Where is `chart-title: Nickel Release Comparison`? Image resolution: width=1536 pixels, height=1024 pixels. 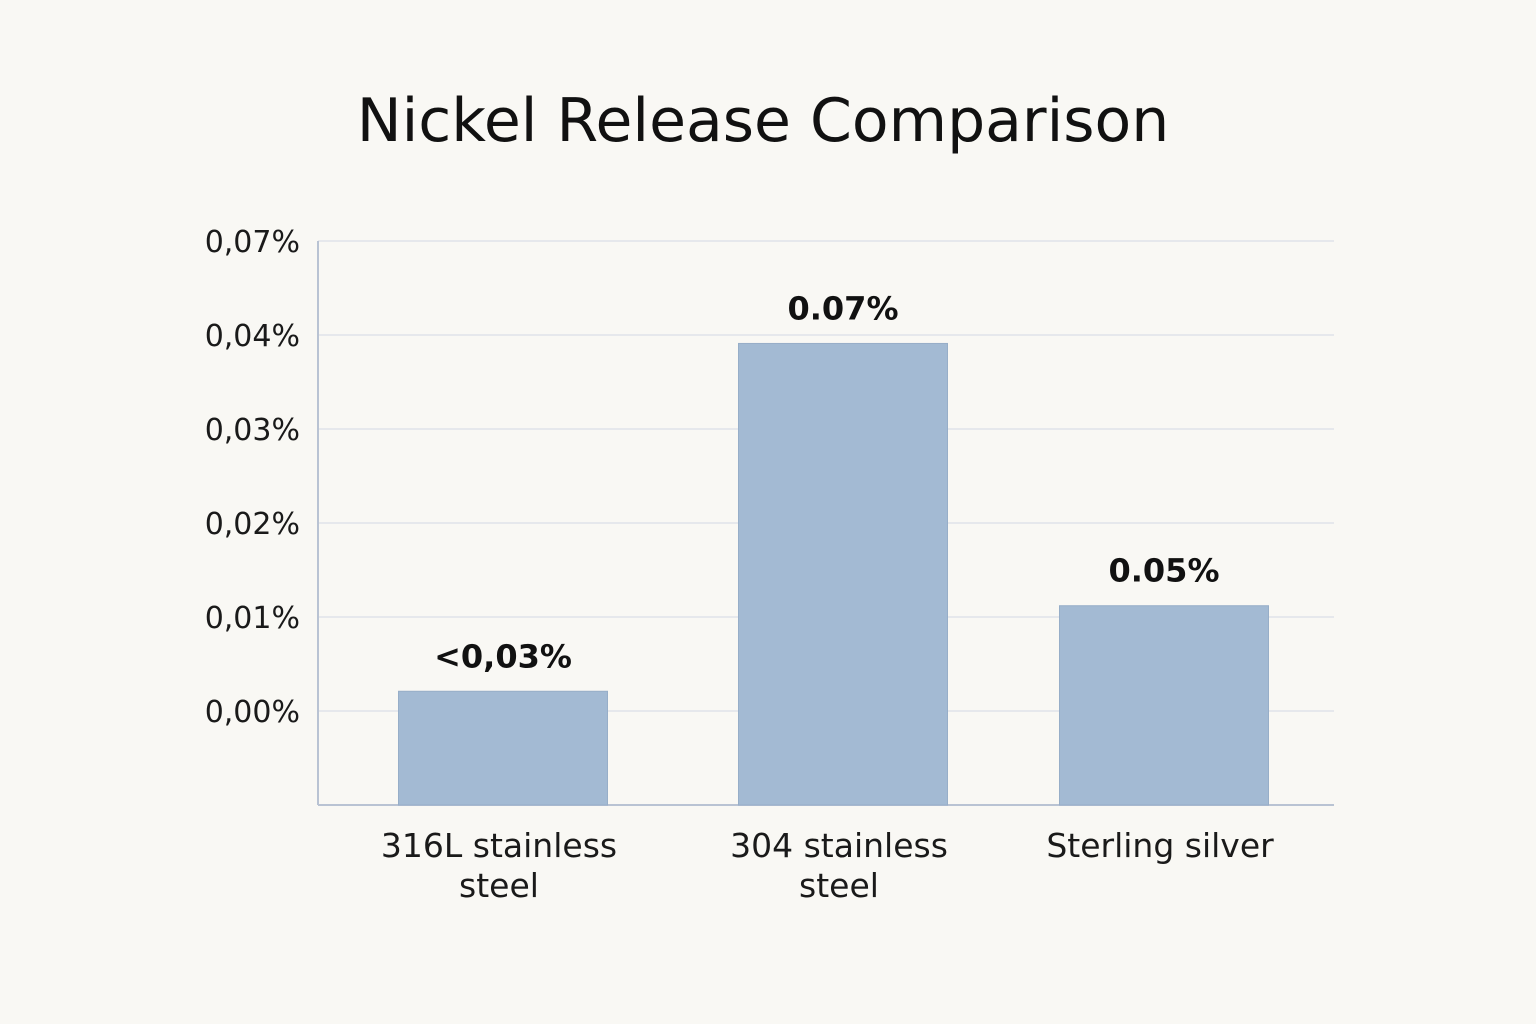
chart-title: Nickel Release Comparison is located at coordinates (763, 121).